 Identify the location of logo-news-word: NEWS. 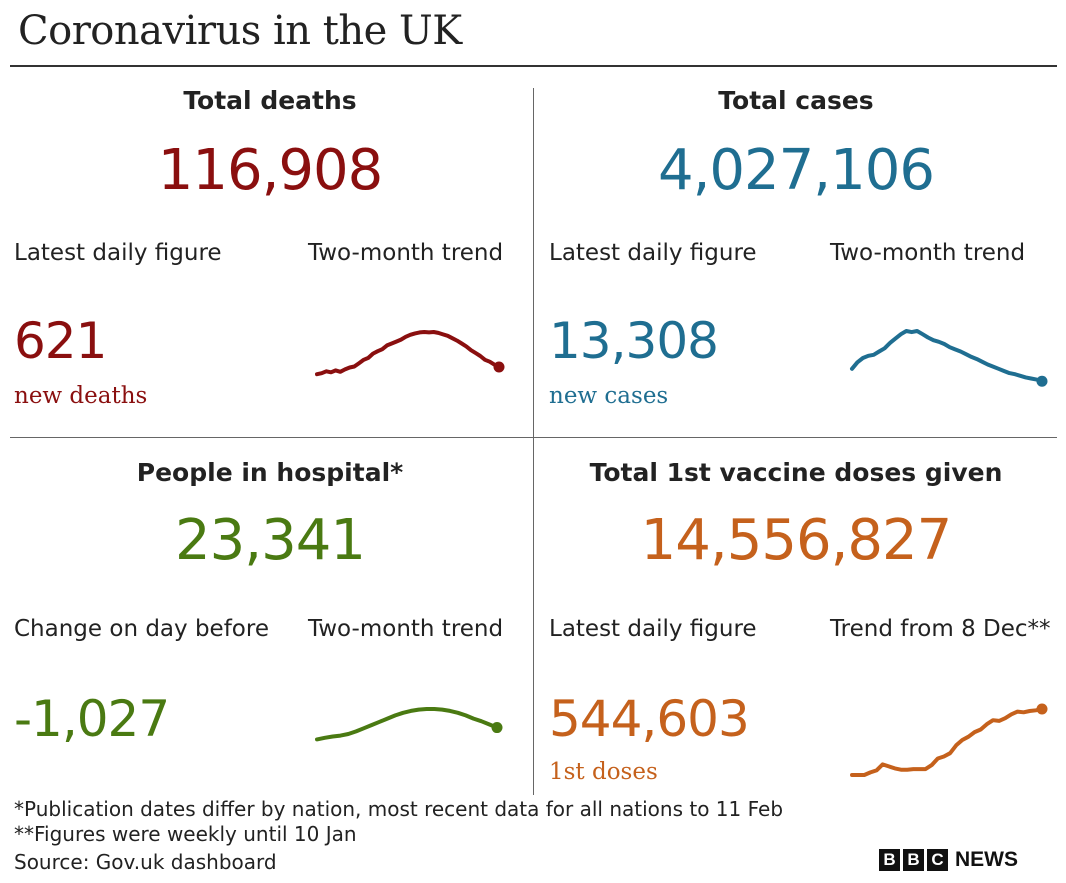
(986, 859).